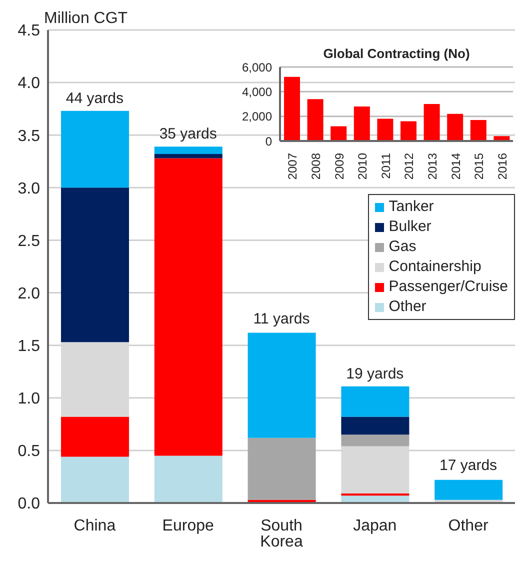 This screenshot has width=523, height=561. Describe the element at coordinates (257, 91) in the screenshot. I see `y-tick-label: 4,000` at that location.